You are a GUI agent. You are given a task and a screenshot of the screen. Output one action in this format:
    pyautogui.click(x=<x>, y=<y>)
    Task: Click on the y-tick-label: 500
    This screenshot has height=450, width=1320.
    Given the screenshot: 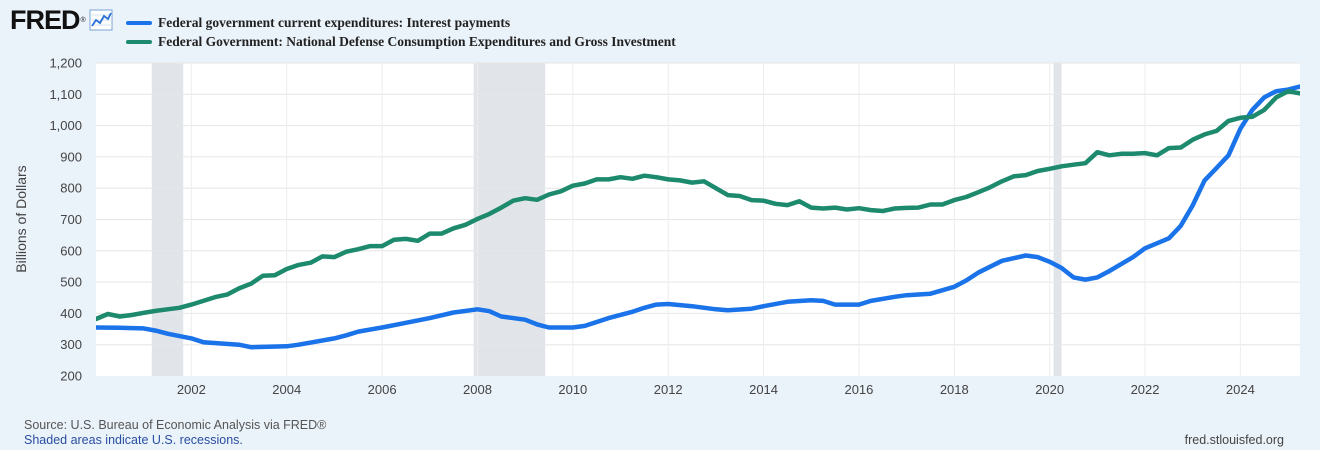 What is the action you would take?
    pyautogui.click(x=71, y=282)
    